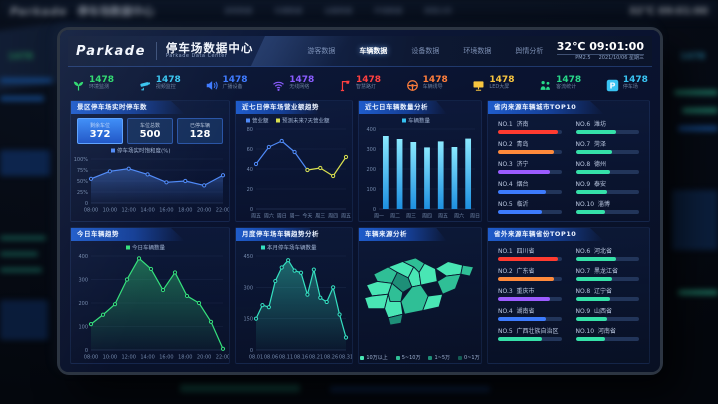 This screenshot has width=718, height=404. Describe the element at coordinates (278, 84) in the screenshot. I see `wifi-icon` at that location.